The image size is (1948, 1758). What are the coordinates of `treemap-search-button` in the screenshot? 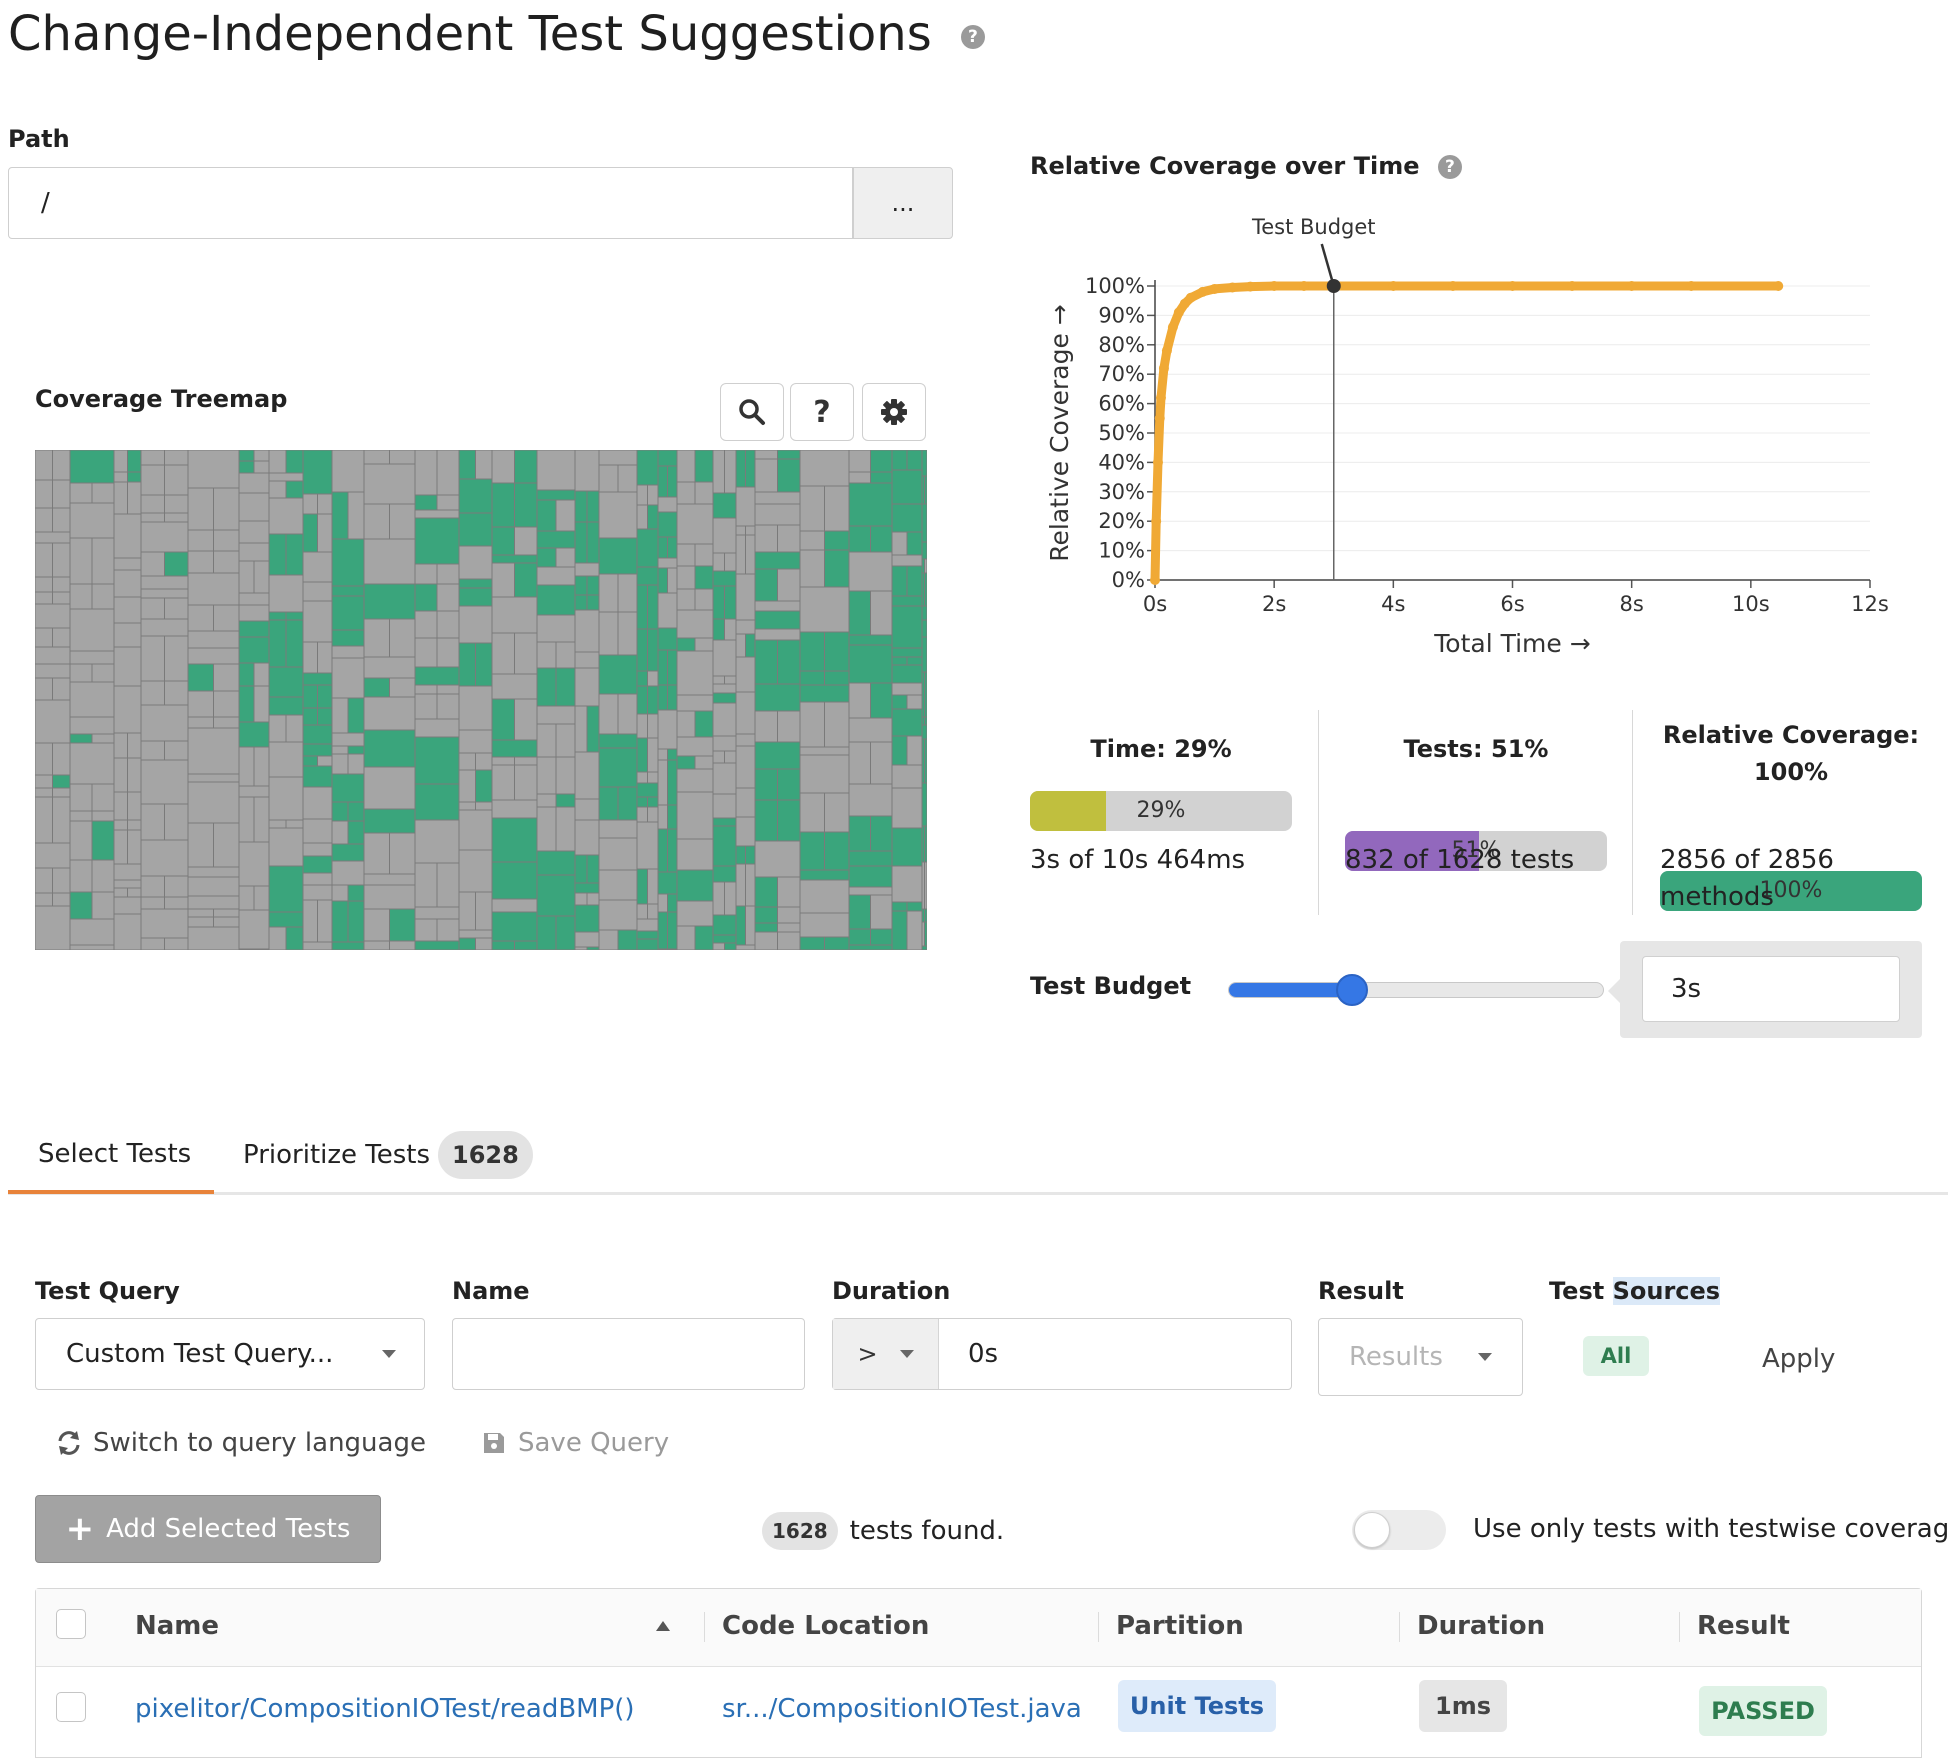 It's located at (752, 412).